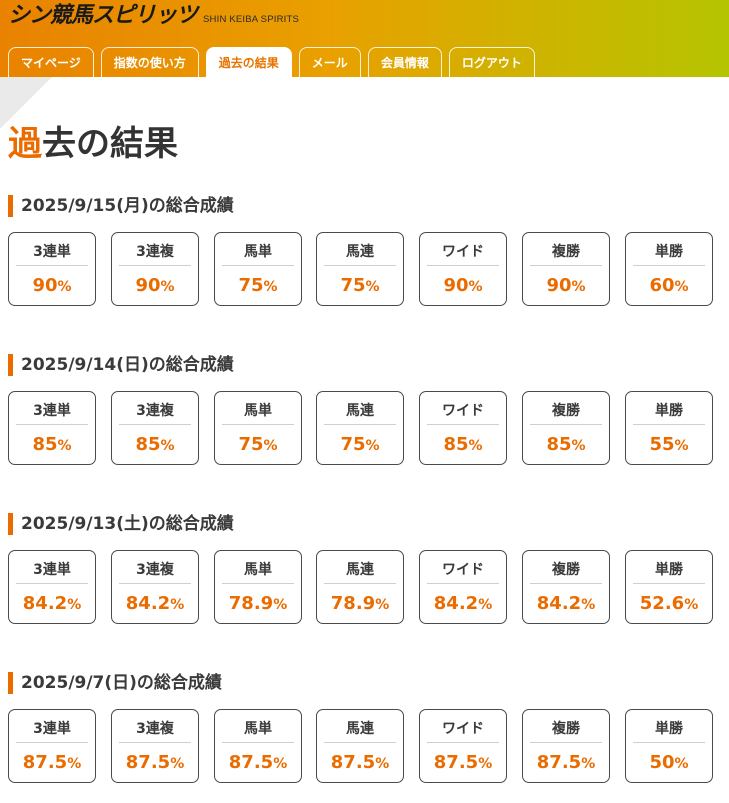 Image resolution: width=729 pixels, height=803 pixels. Describe the element at coordinates (360, 587) in the screenshot. I see `result-card: 馬連 78.9%` at that location.